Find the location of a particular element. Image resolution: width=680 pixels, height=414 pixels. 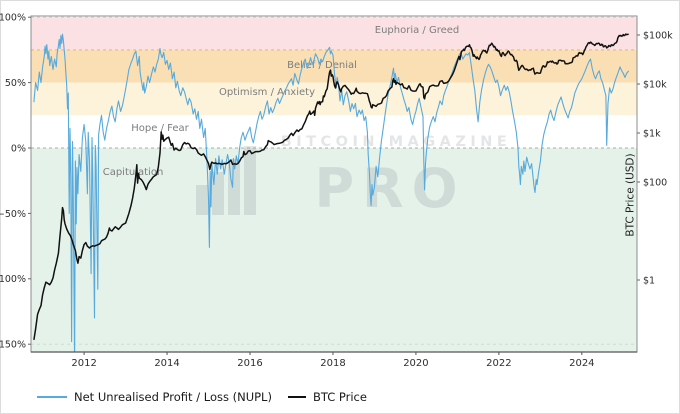

watermark: BITCOIN MAGAZINE PRO is located at coordinates (354, 177).